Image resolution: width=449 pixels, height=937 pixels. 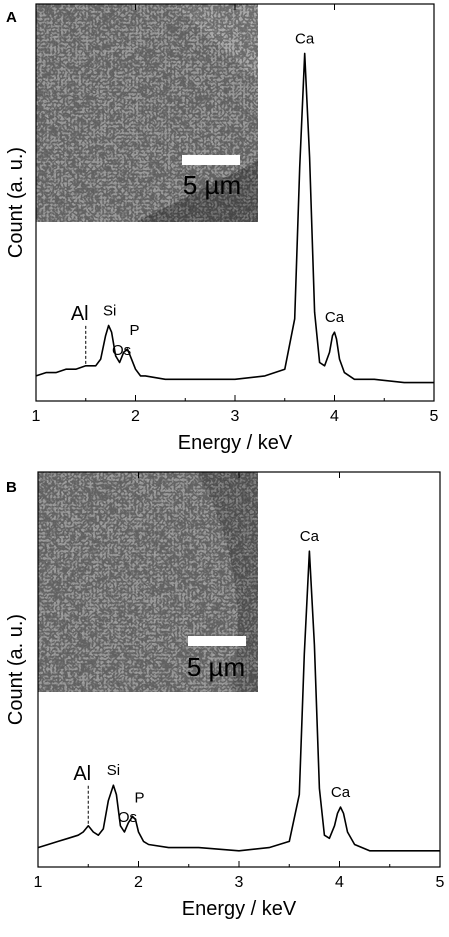 I want to click on panel-label: A, so click(x=11, y=17).